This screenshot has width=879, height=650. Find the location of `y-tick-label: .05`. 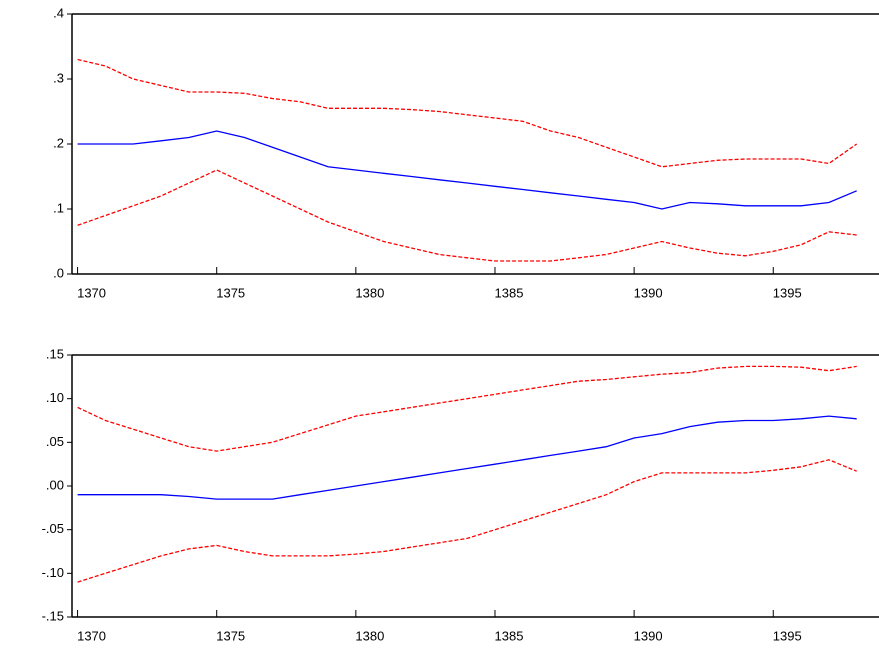

y-tick-label: .05 is located at coordinates (55, 441).